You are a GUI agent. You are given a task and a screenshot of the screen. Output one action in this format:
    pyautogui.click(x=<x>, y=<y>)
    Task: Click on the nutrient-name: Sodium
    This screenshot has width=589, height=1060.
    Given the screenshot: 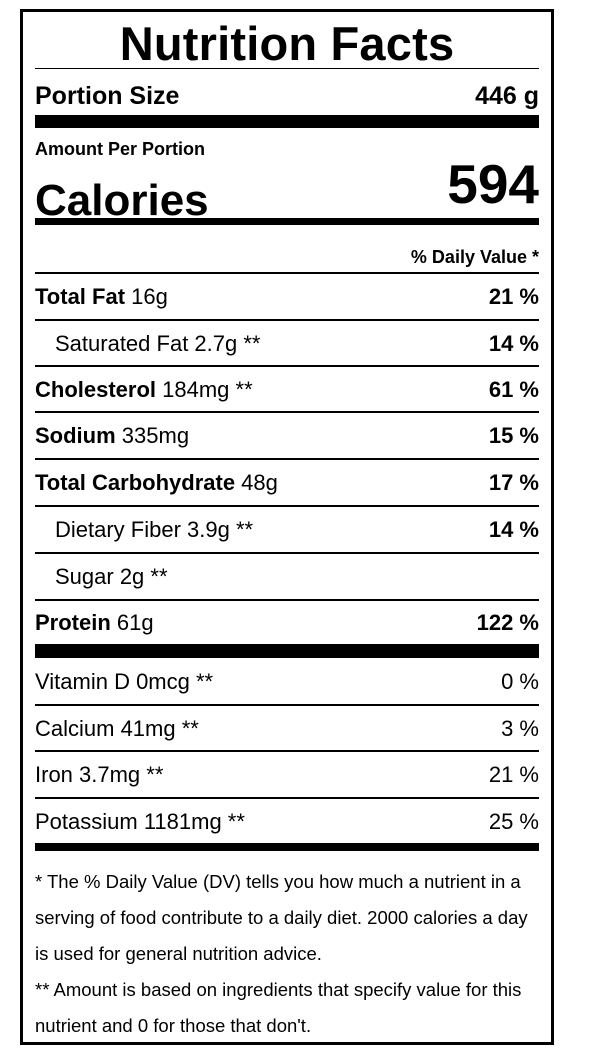 What is the action you would take?
    pyautogui.click(x=75, y=435)
    